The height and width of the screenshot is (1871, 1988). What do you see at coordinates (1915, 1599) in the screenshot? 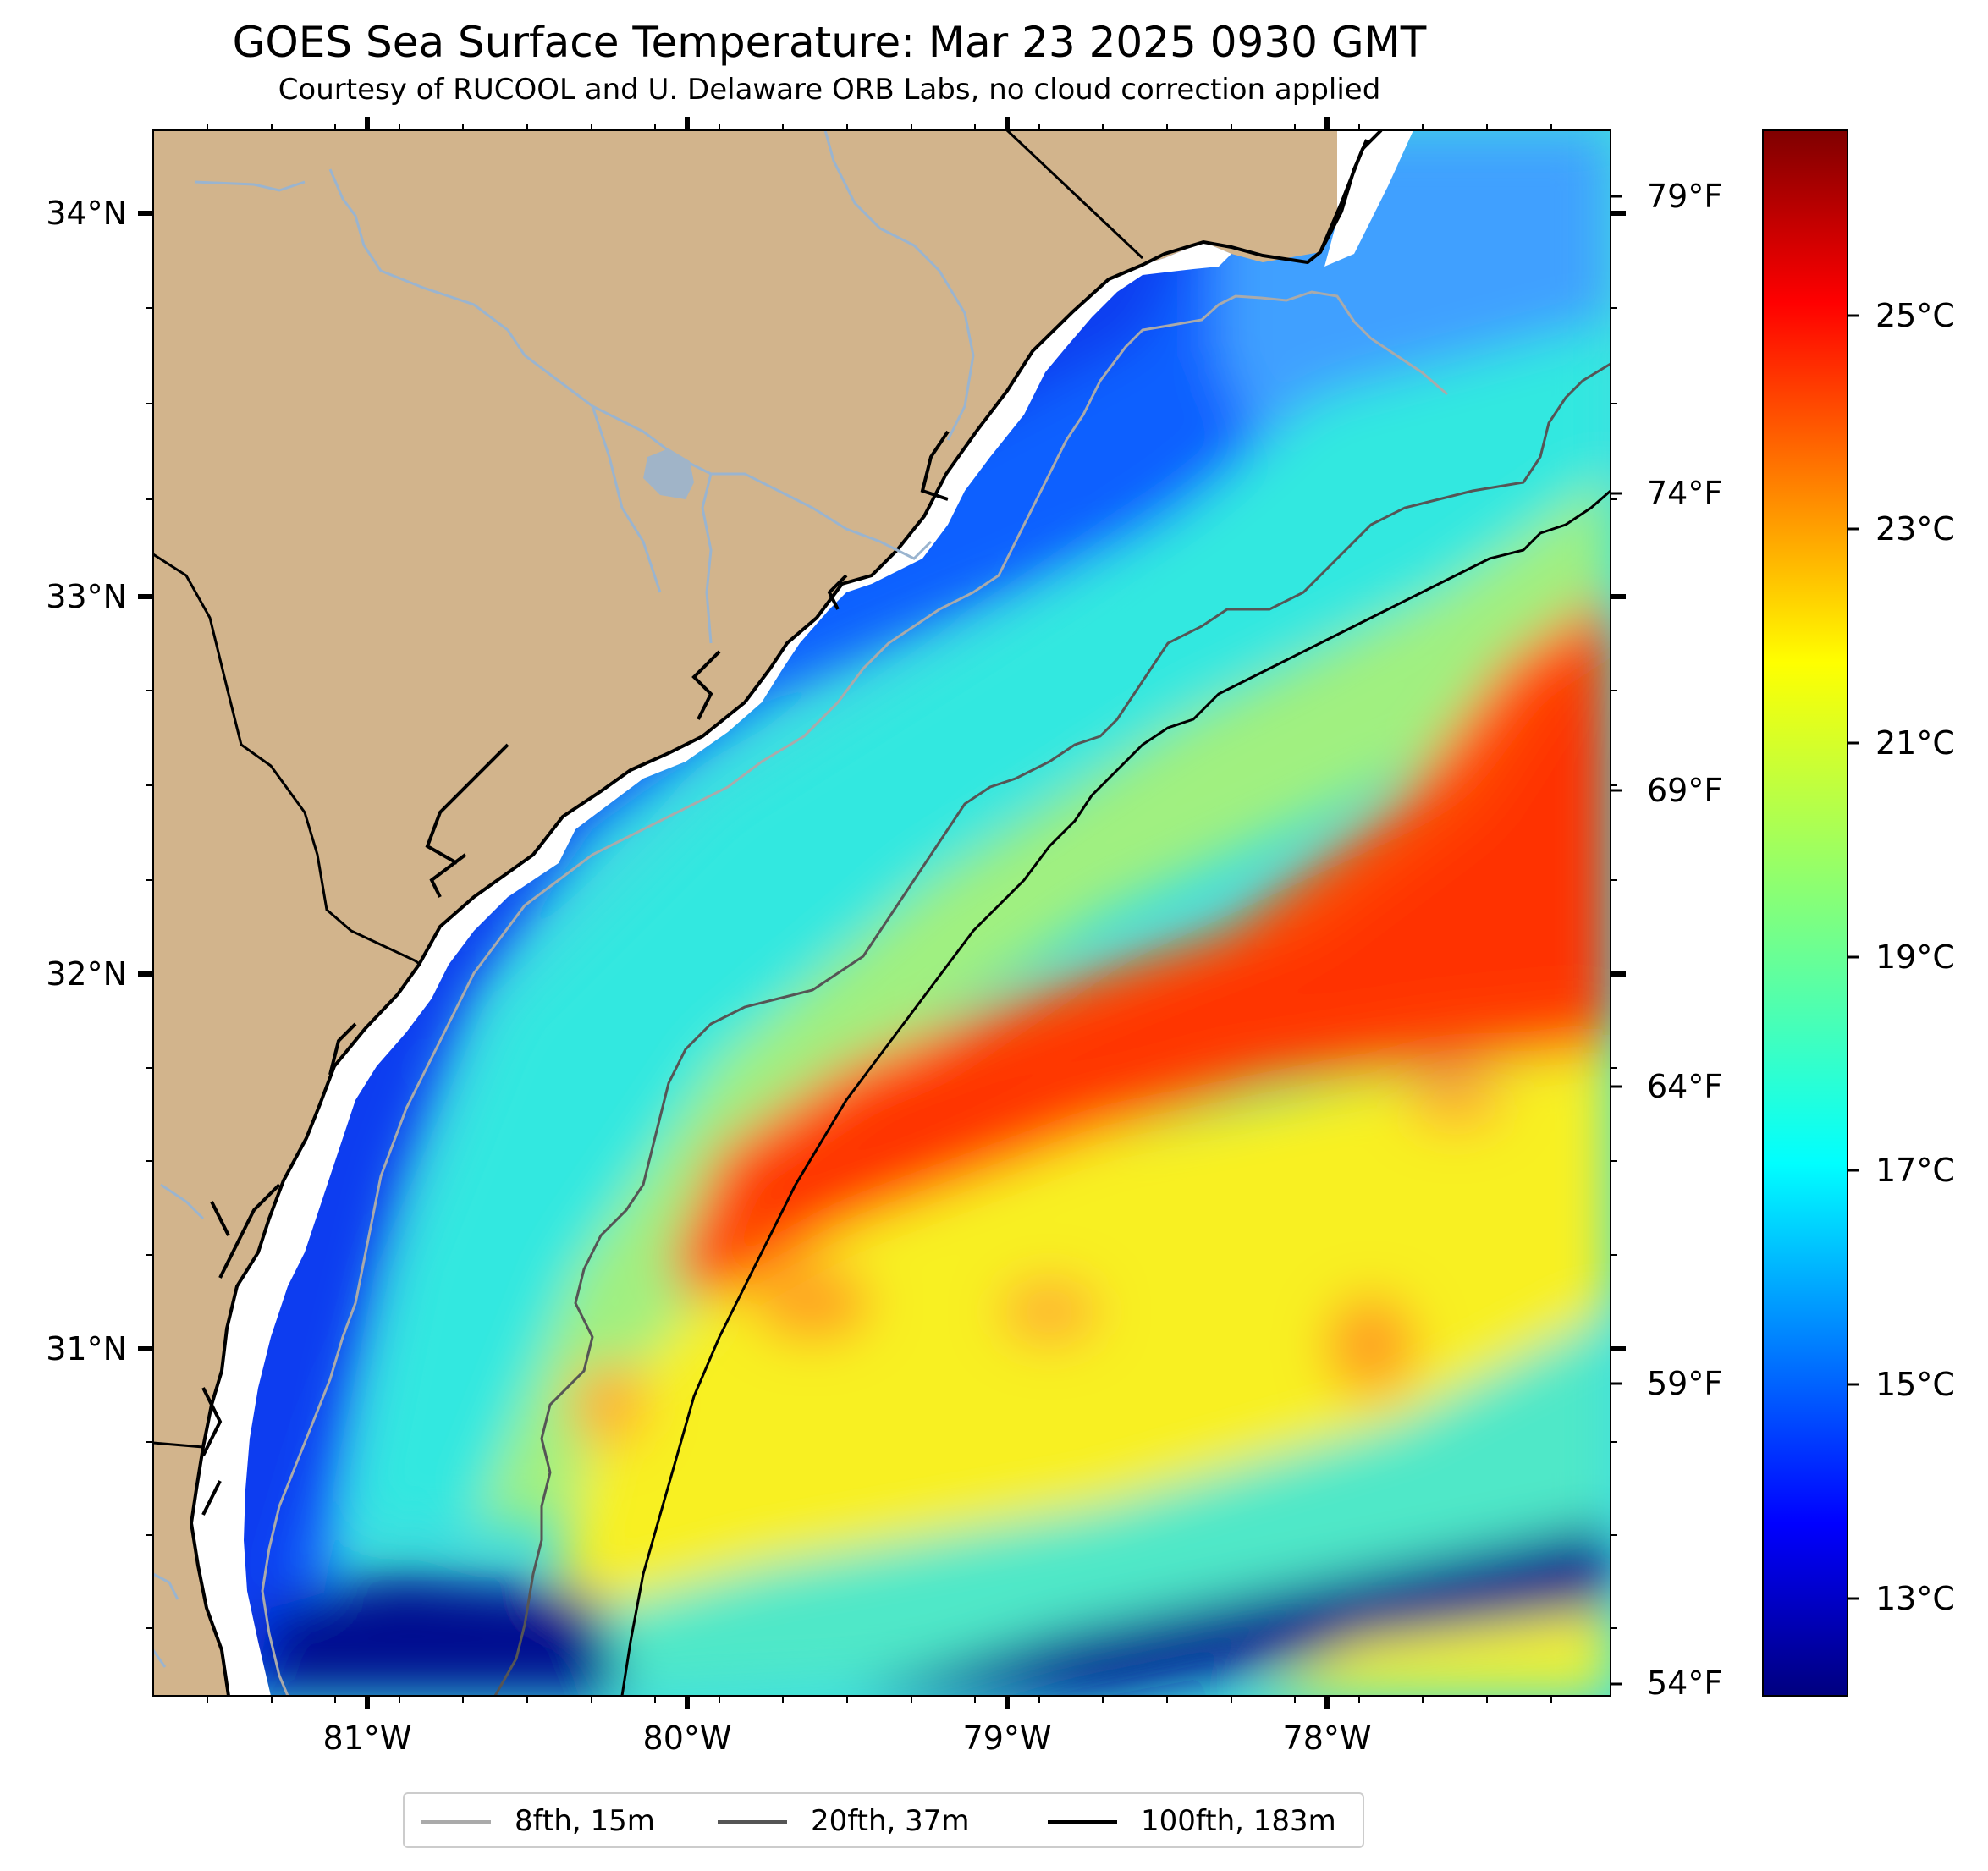
I see `colorbar-label-13c: 13°C` at bounding box center [1915, 1599].